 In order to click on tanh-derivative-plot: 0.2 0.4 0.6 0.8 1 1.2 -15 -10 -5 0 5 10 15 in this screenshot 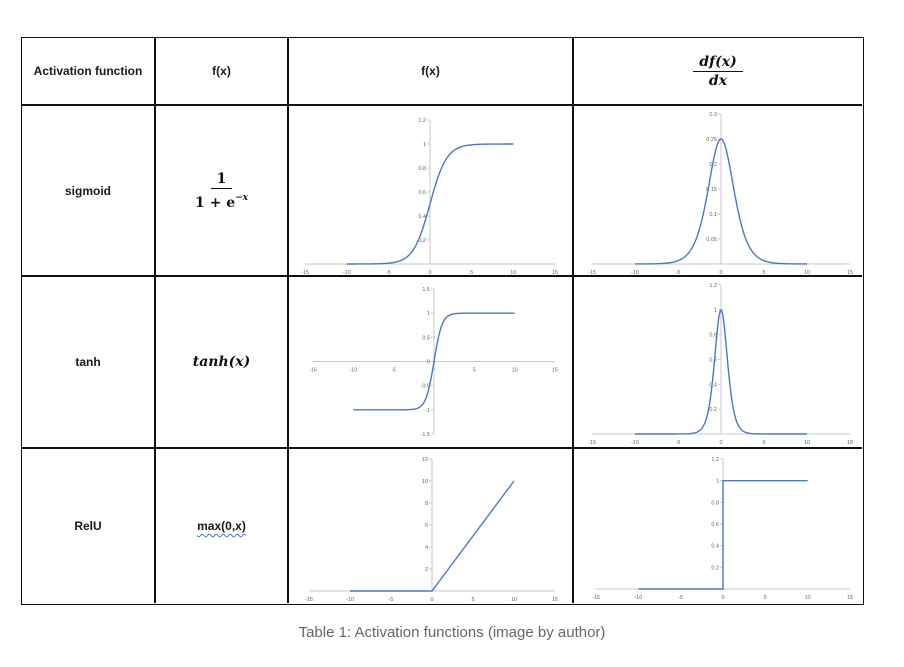, I will do `click(718, 362)`.